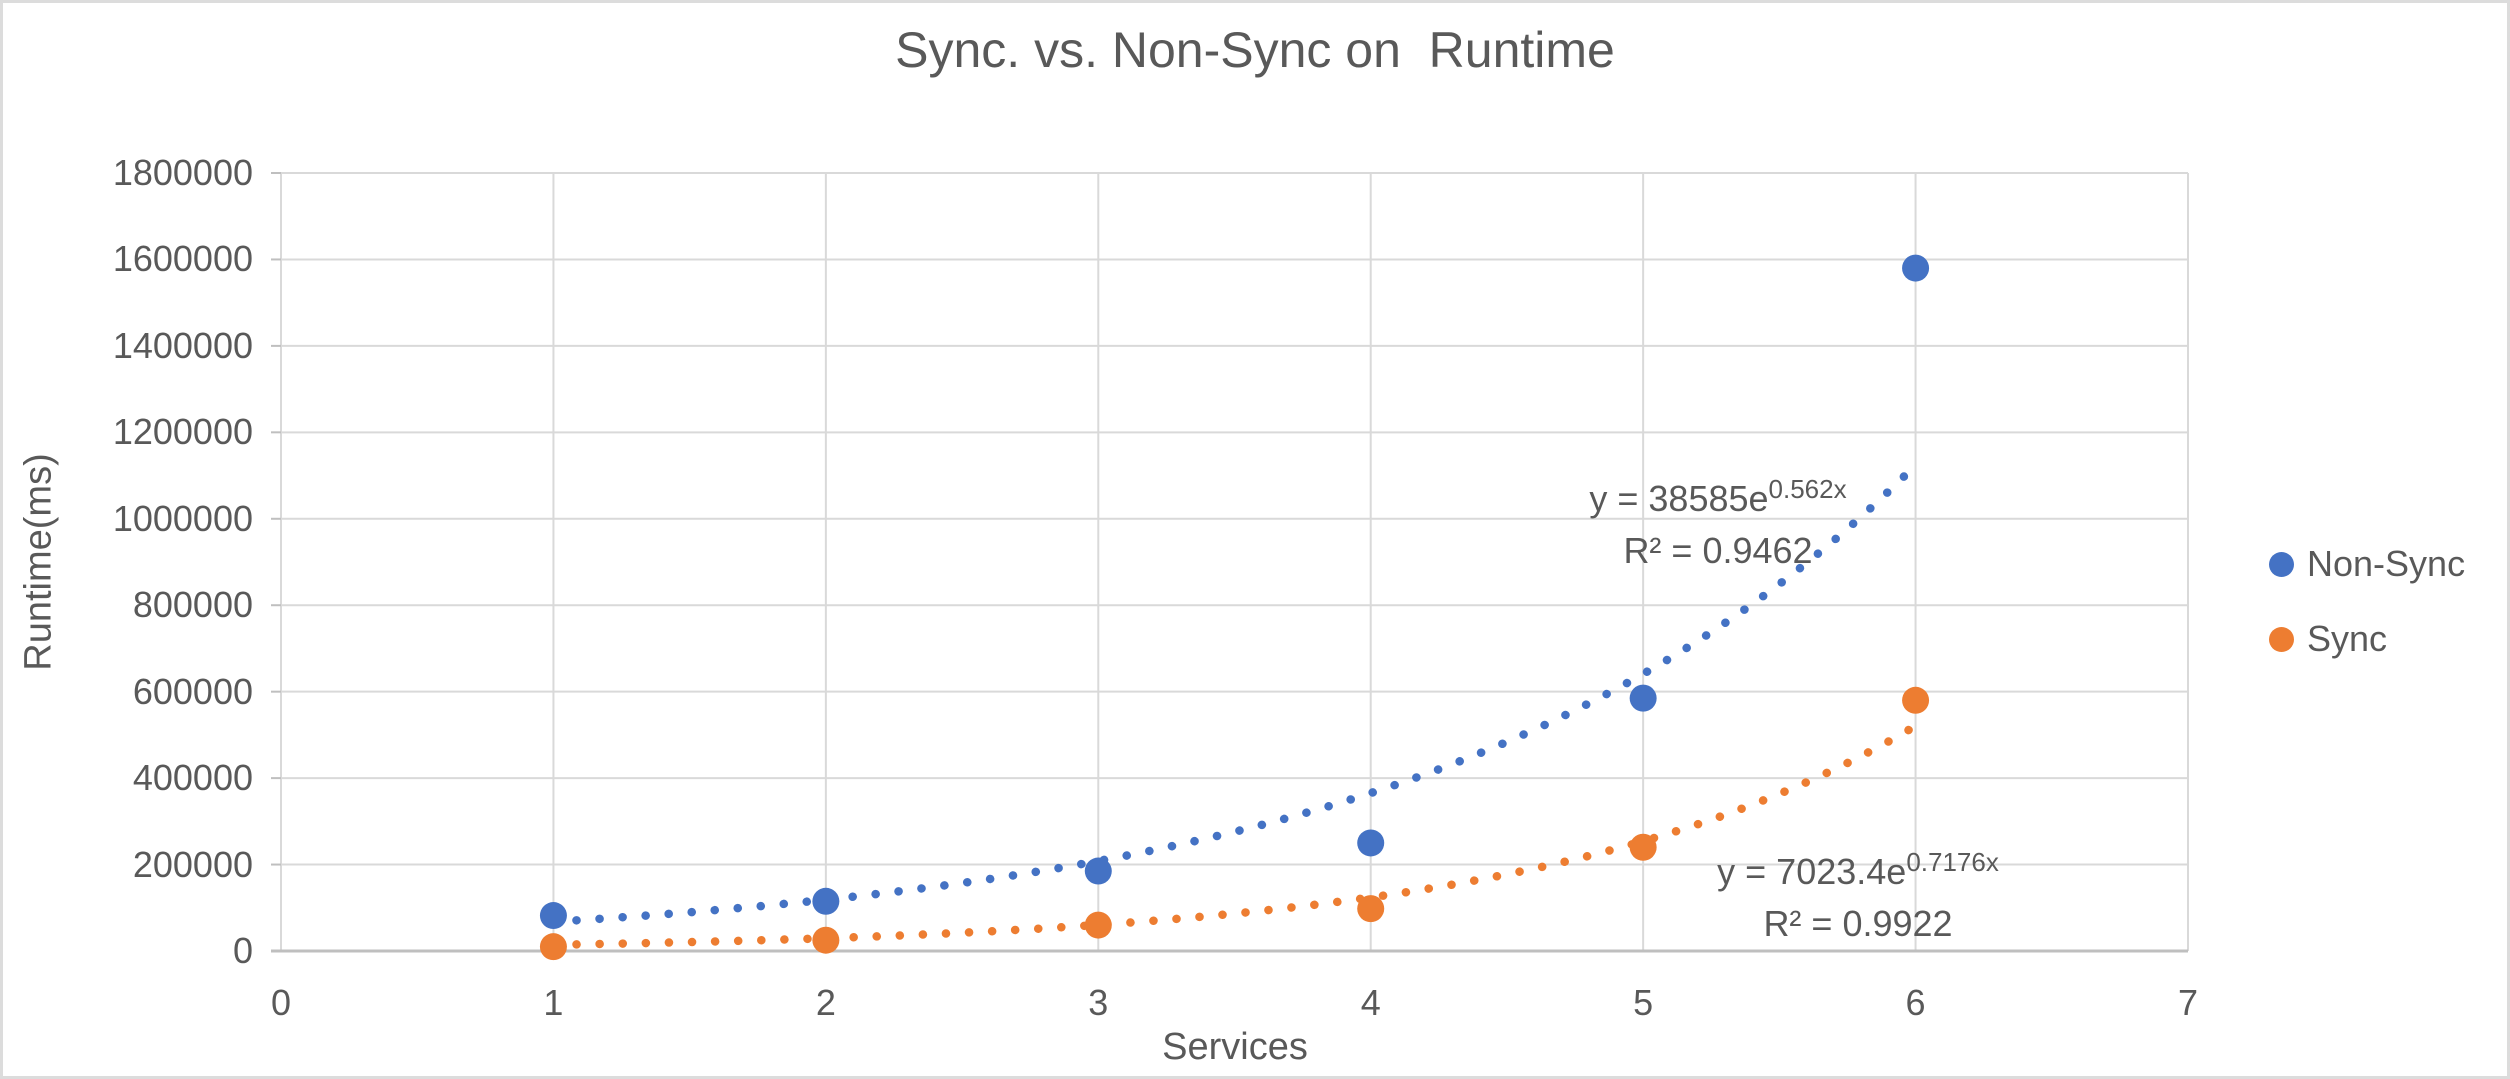  What do you see at coordinates (1915, 1002) in the screenshot?
I see `x-tick-label: 6` at bounding box center [1915, 1002].